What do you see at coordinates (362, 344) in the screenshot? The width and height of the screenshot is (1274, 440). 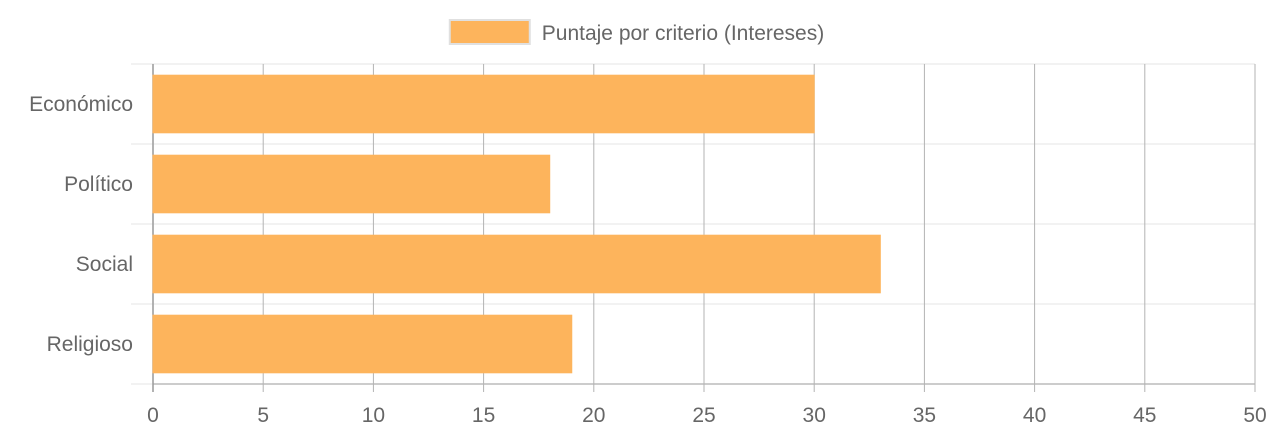 I see `bar-religioso` at bounding box center [362, 344].